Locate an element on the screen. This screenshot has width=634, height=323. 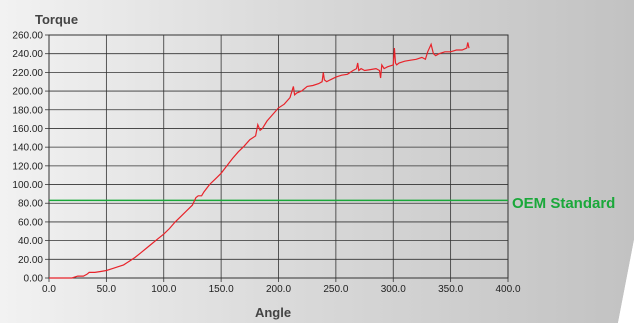
x-tick-label: 300.0 is located at coordinates (393, 289).